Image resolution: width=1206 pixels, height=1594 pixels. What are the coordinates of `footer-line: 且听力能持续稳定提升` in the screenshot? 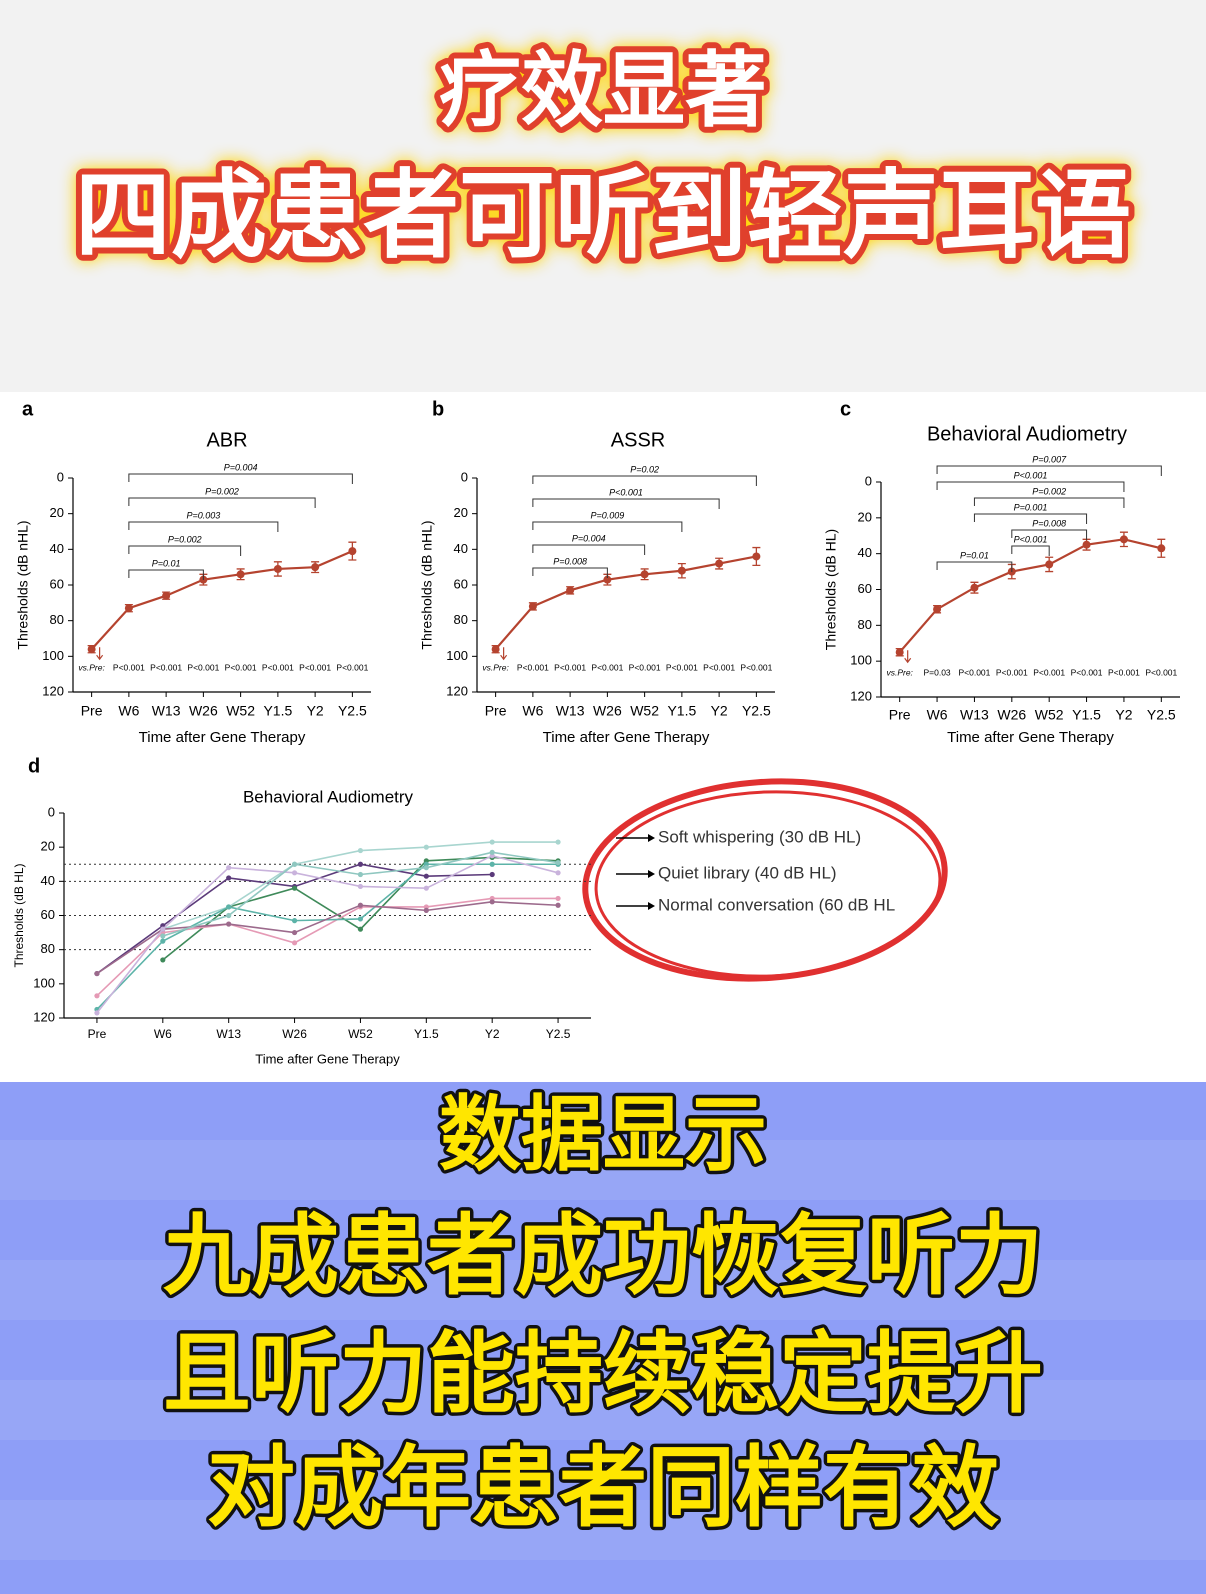 It's located at (603, 1373).